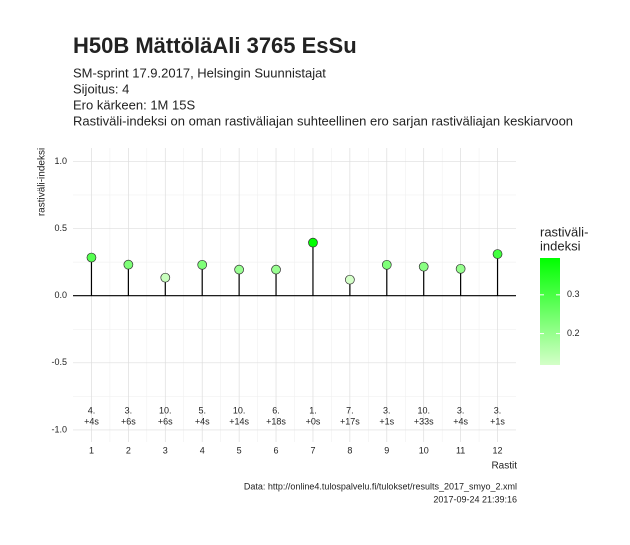 This screenshot has height=545, width=630. What do you see at coordinates (475, 499) in the screenshot?
I see `caption: 2017-09-24 21:39:16` at bounding box center [475, 499].